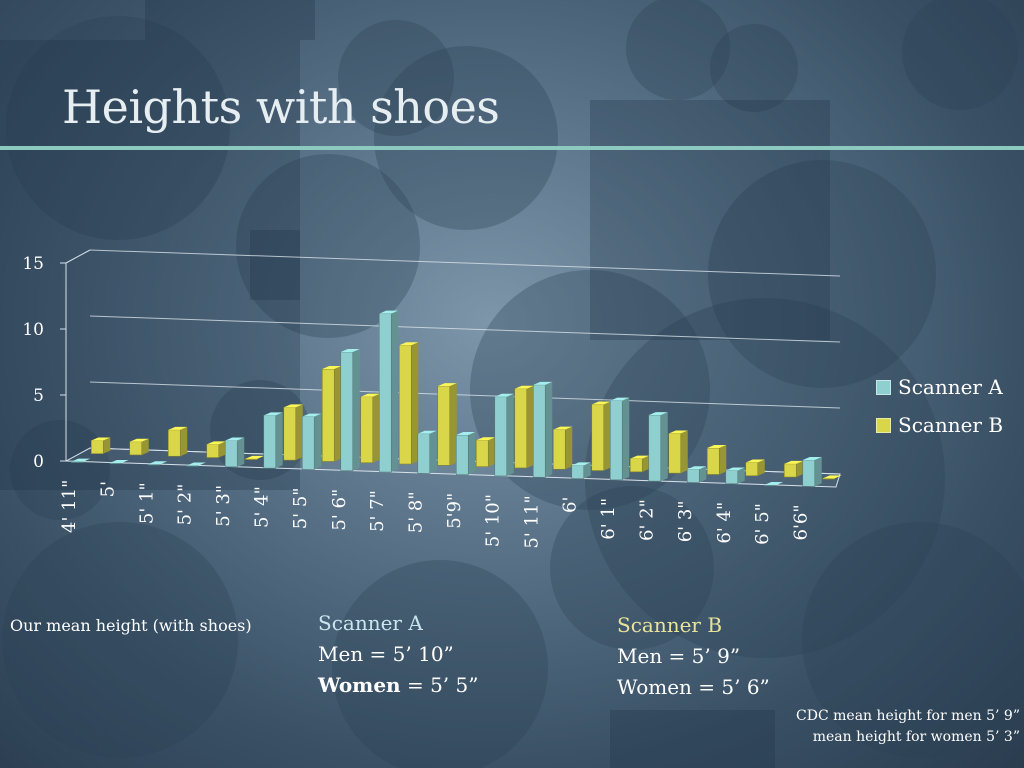  Describe the element at coordinates (281, 107) in the screenshot. I see `slide-title: Heights with shoes` at that location.